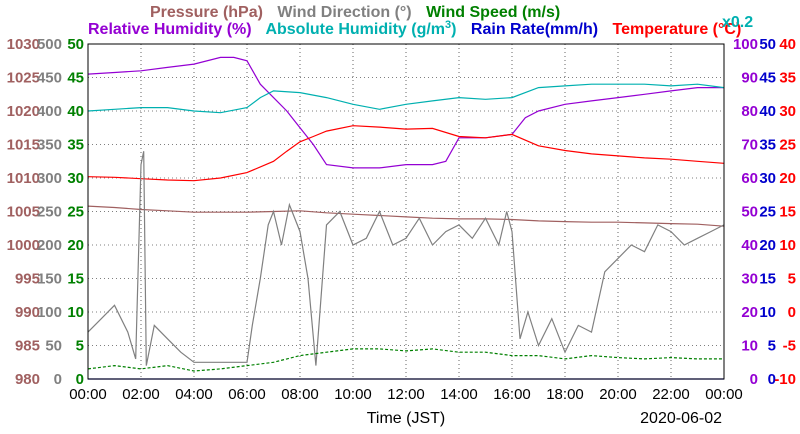  I want to click on tick-humidity: 80, so click(749, 111).